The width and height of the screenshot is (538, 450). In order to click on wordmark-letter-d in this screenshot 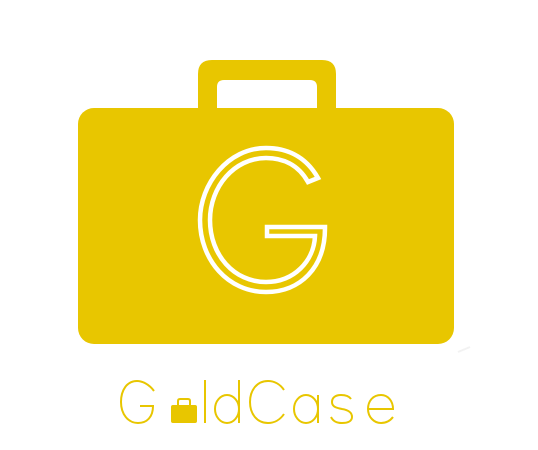, I will do `click(227, 402)`.